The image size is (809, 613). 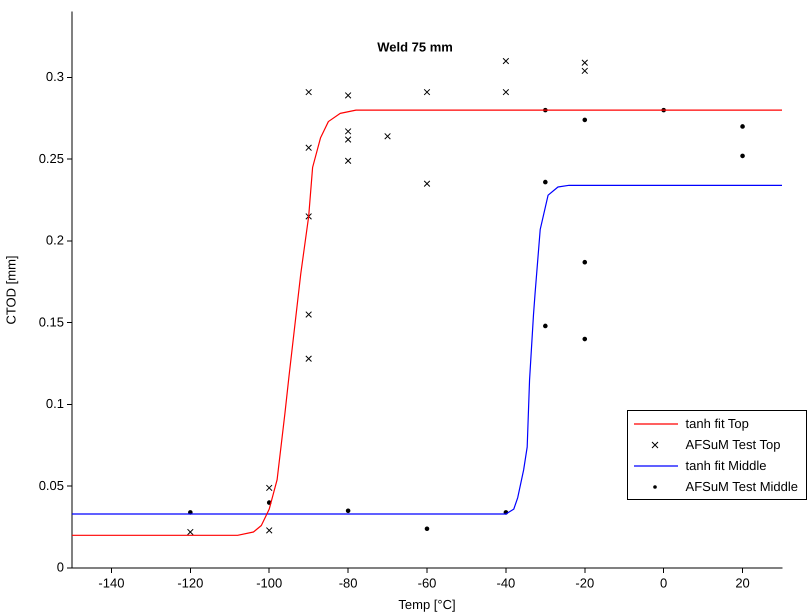 What do you see at coordinates (664, 582) in the screenshot?
I see `x-tick-label: 0` at bounding box center [664, 582].